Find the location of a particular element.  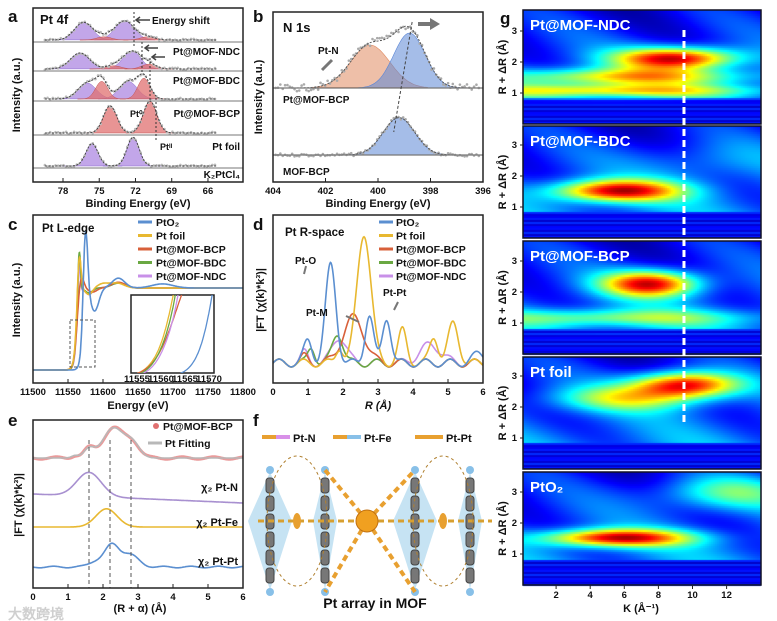

x-tick-label: 11600 is located at coordinates (103, 392).